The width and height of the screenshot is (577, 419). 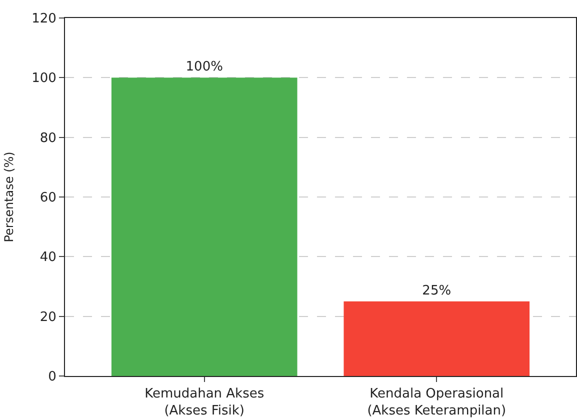 What do you see at coordinates (48, 138) in the screenshot?
I see `y-tick-label: 80` at bounding box center [48, 138].